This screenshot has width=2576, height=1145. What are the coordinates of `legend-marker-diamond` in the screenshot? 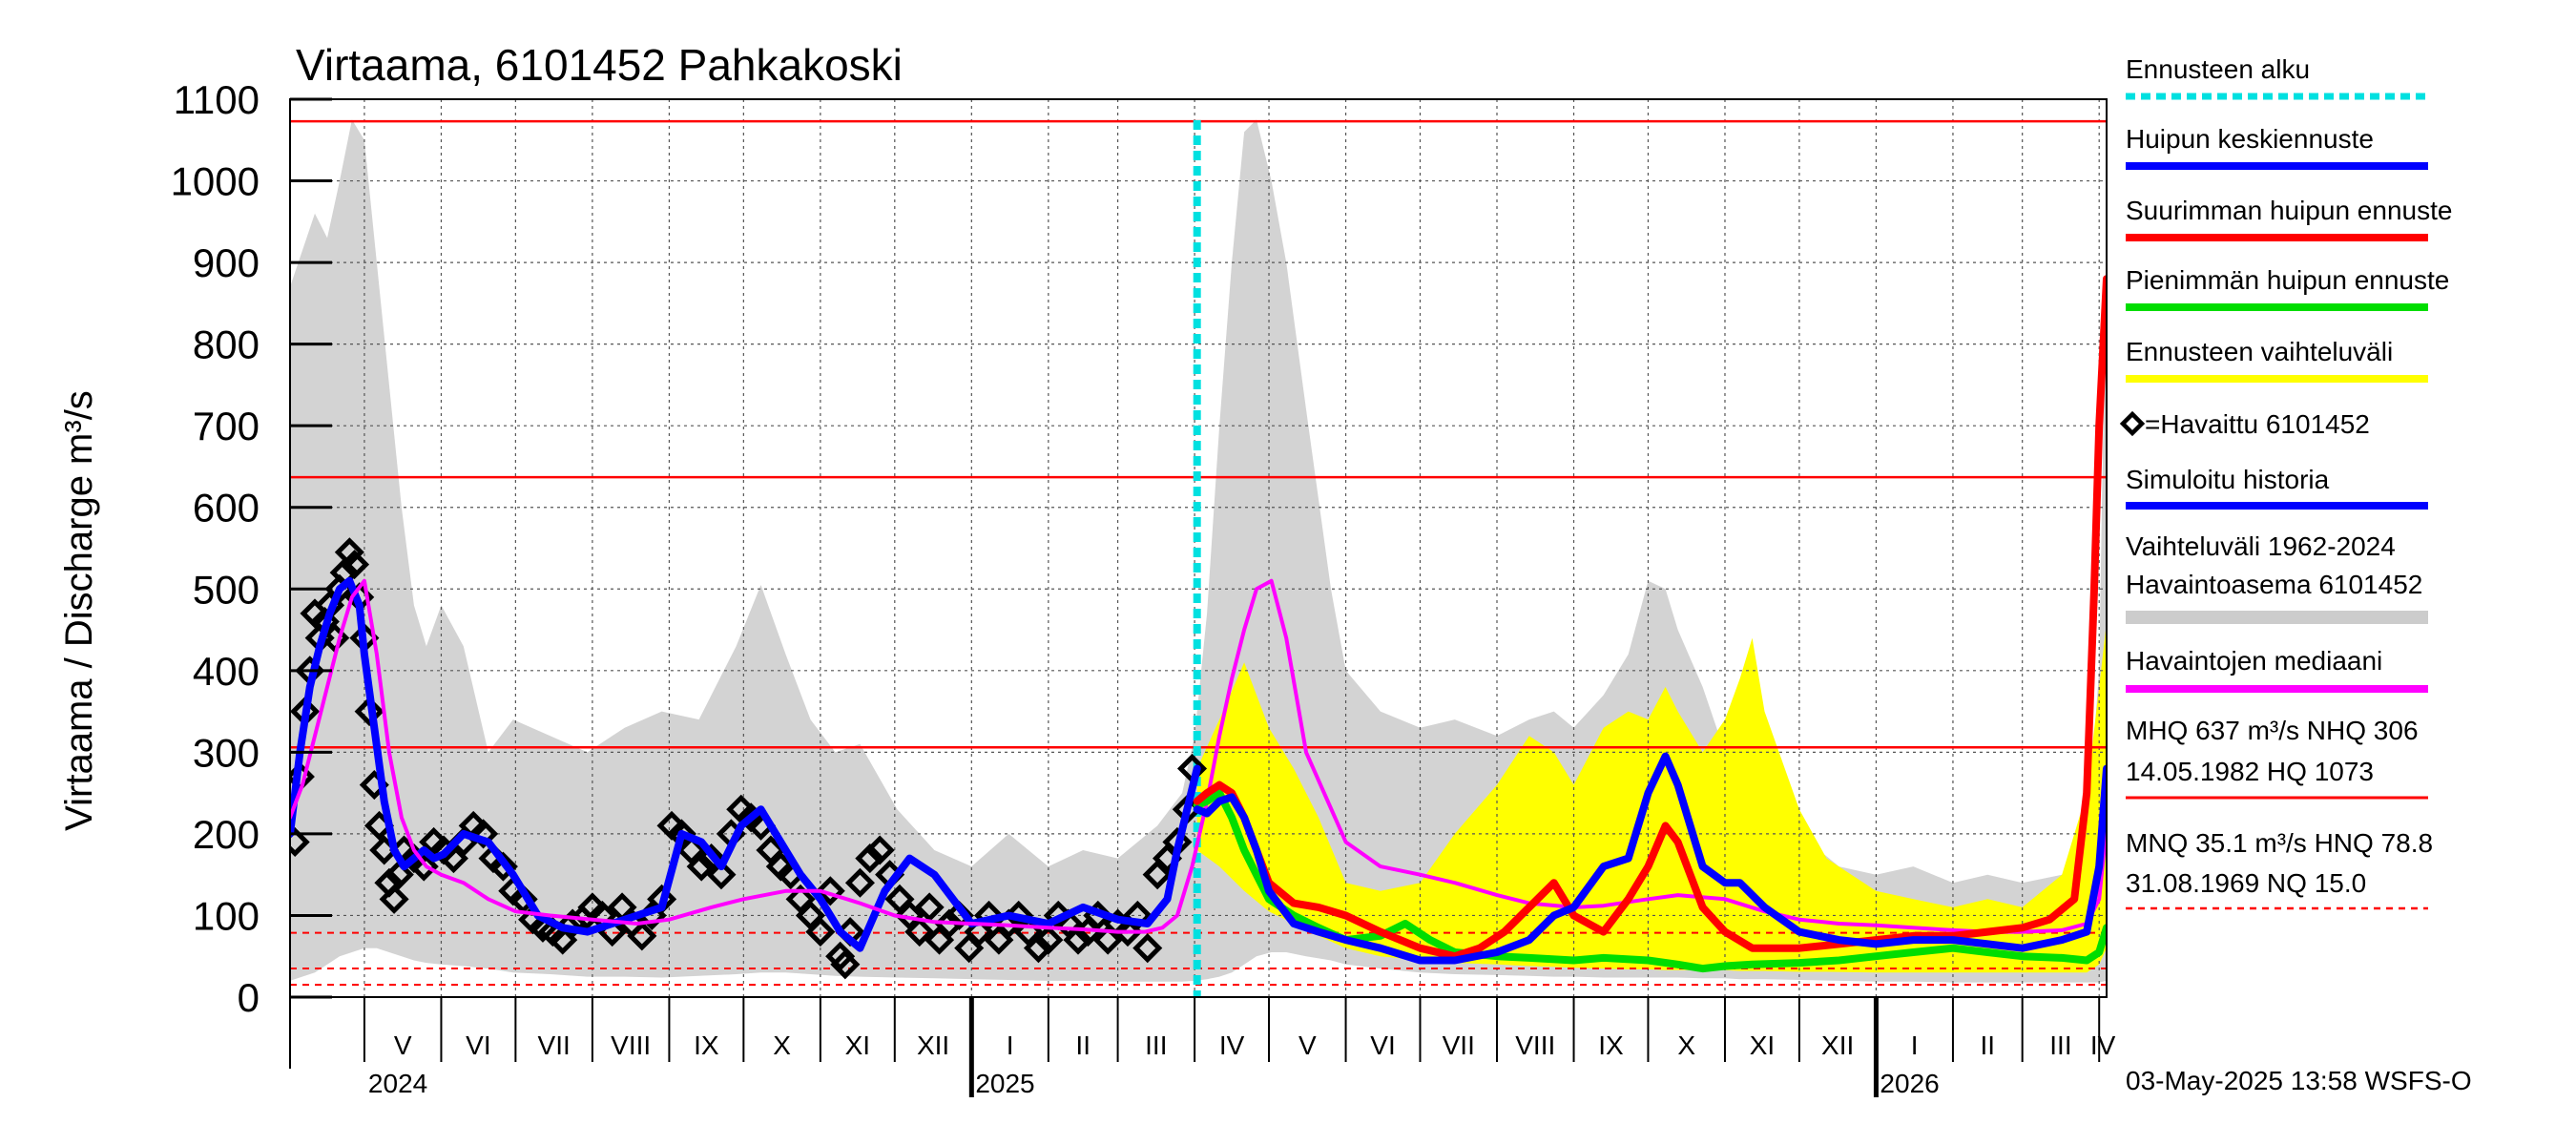 It's located at (2132, 423).